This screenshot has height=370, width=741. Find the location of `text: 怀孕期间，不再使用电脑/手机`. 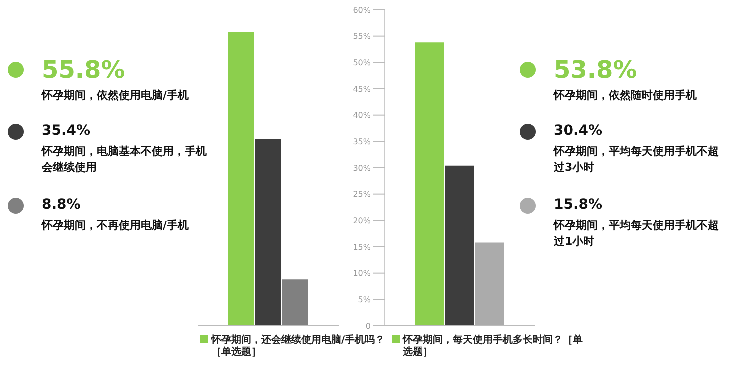

text: 怀孕期间，不再使用电脑/手机 is located at coordinates (116, 226).